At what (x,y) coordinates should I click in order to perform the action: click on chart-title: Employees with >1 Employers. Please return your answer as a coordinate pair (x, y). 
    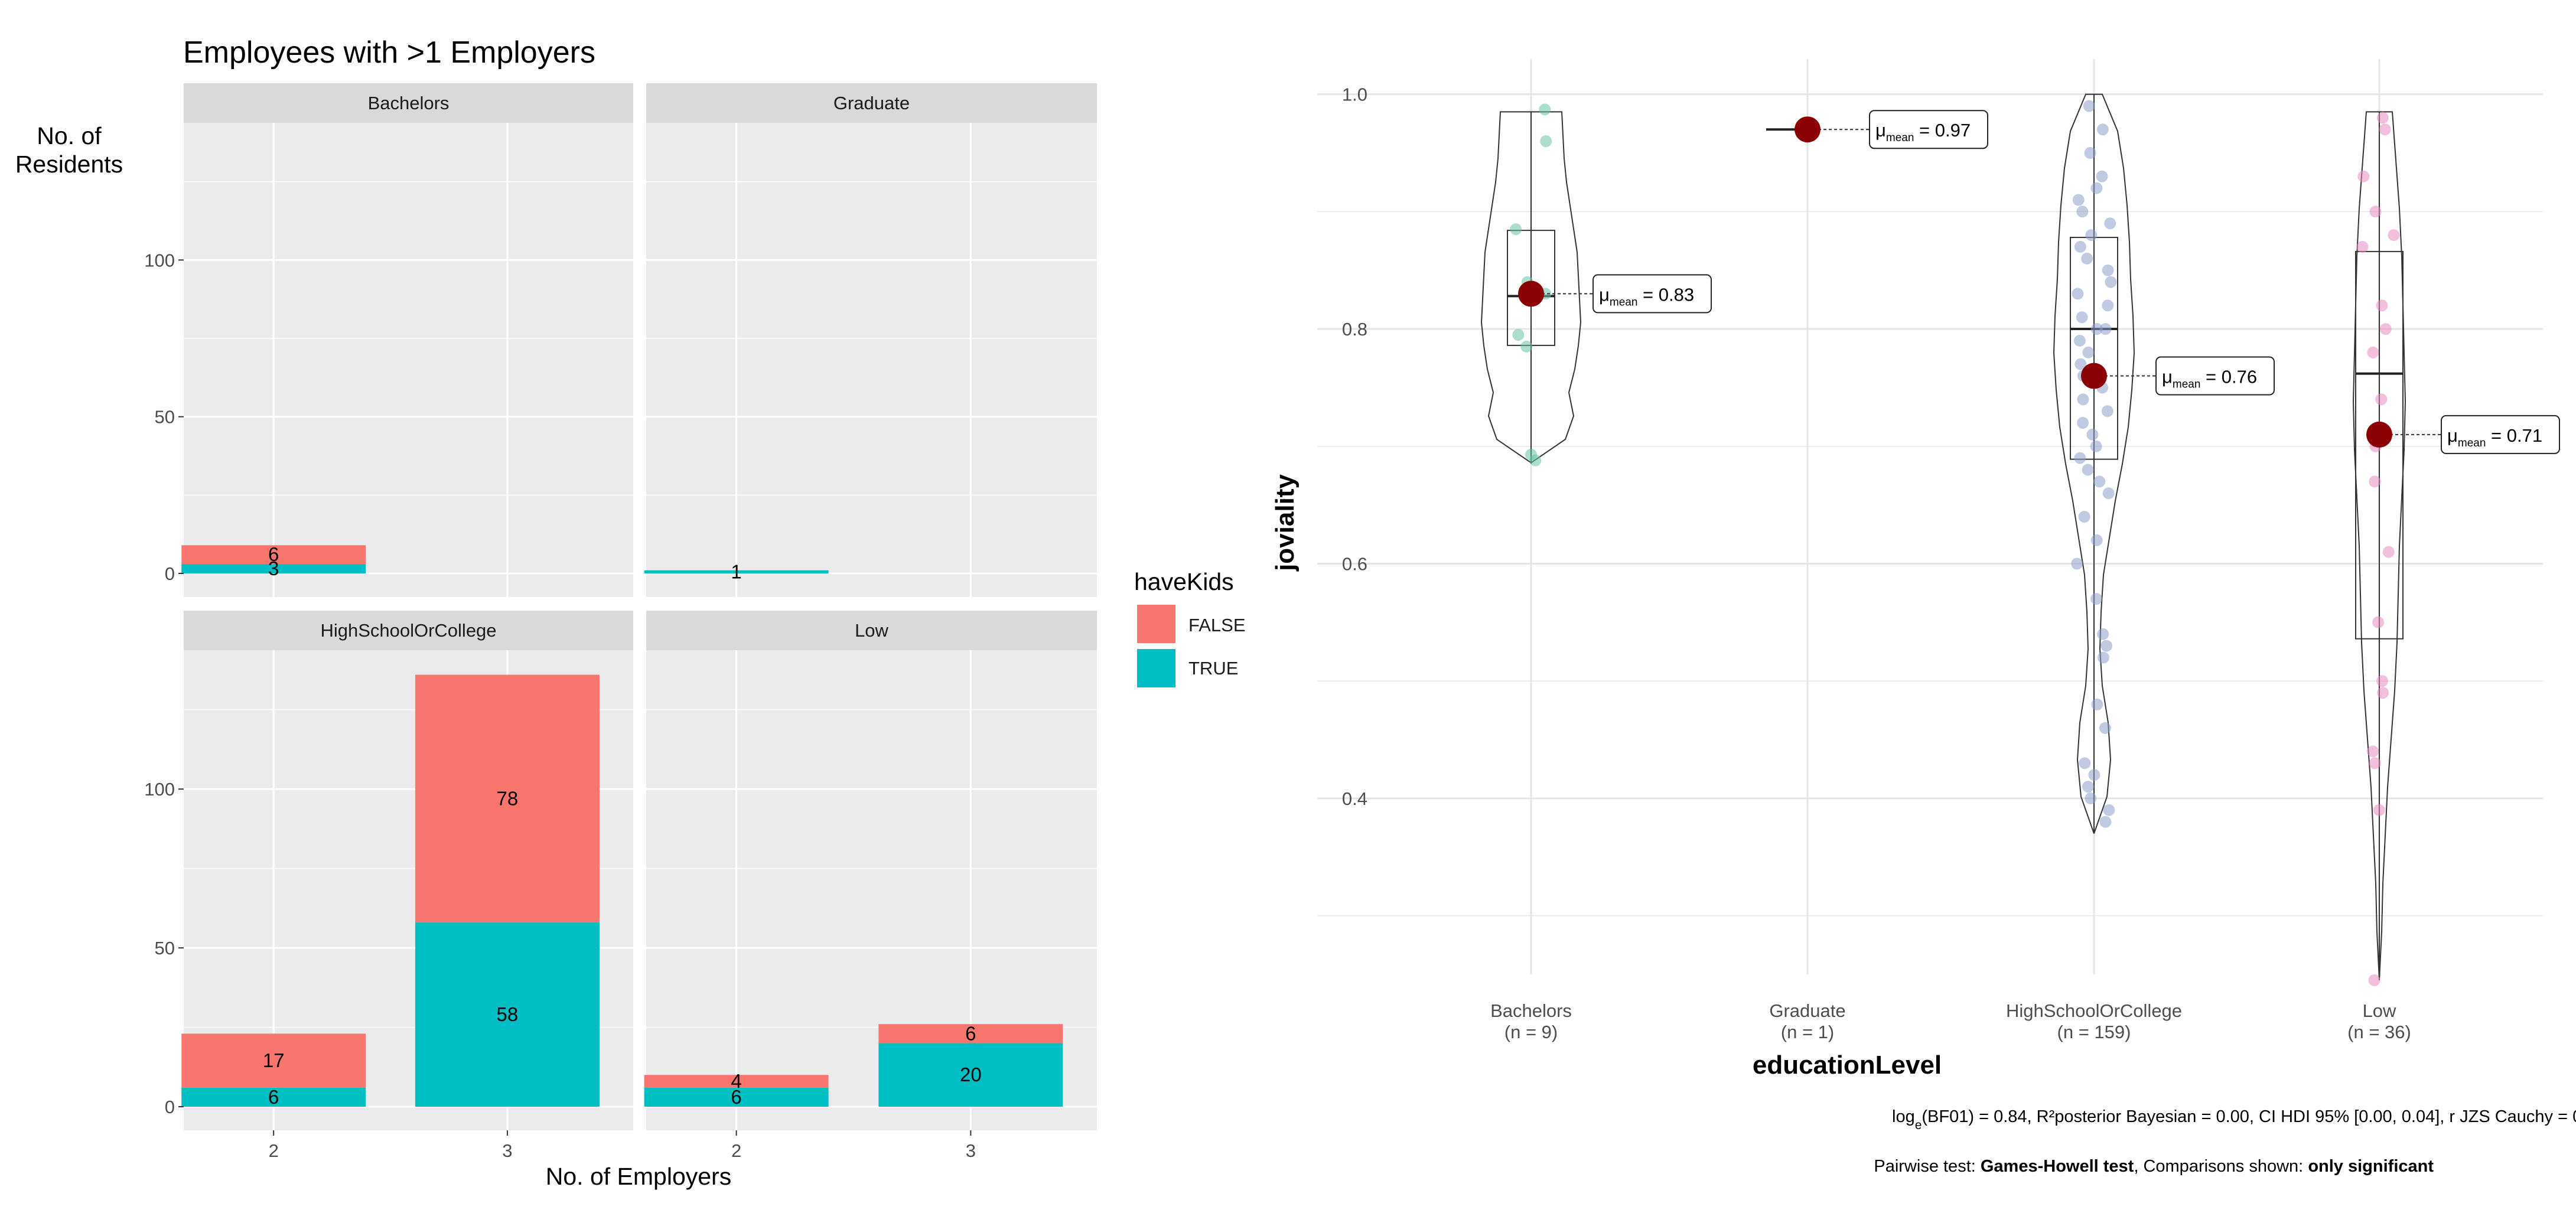
    Looking at the image, I should click on (389, 52).